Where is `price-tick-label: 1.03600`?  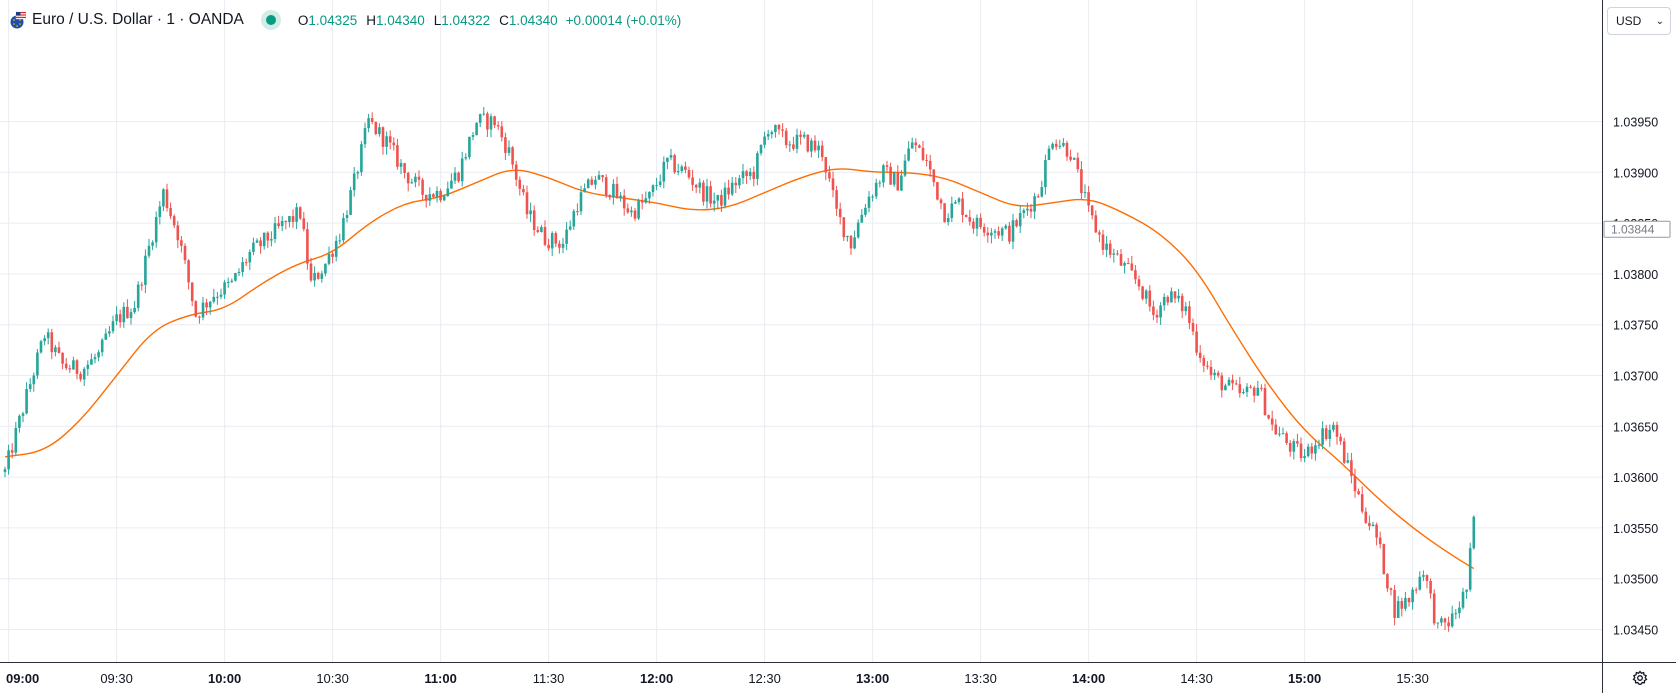 price-tick-label: 1.03600 is located at coordinates (1635, 478).